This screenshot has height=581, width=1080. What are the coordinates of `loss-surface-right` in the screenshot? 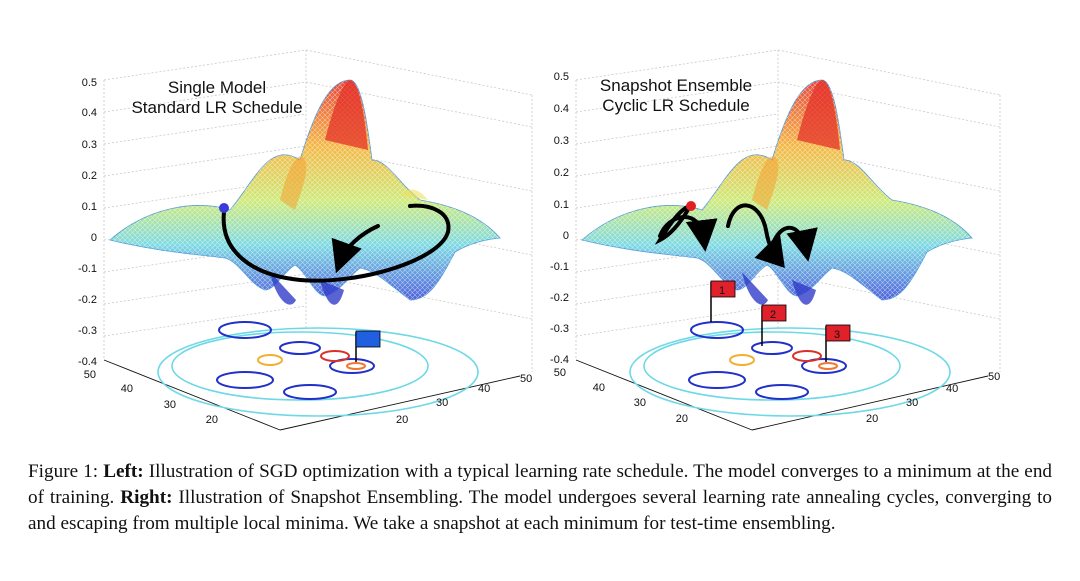 It's located at (777, 192).